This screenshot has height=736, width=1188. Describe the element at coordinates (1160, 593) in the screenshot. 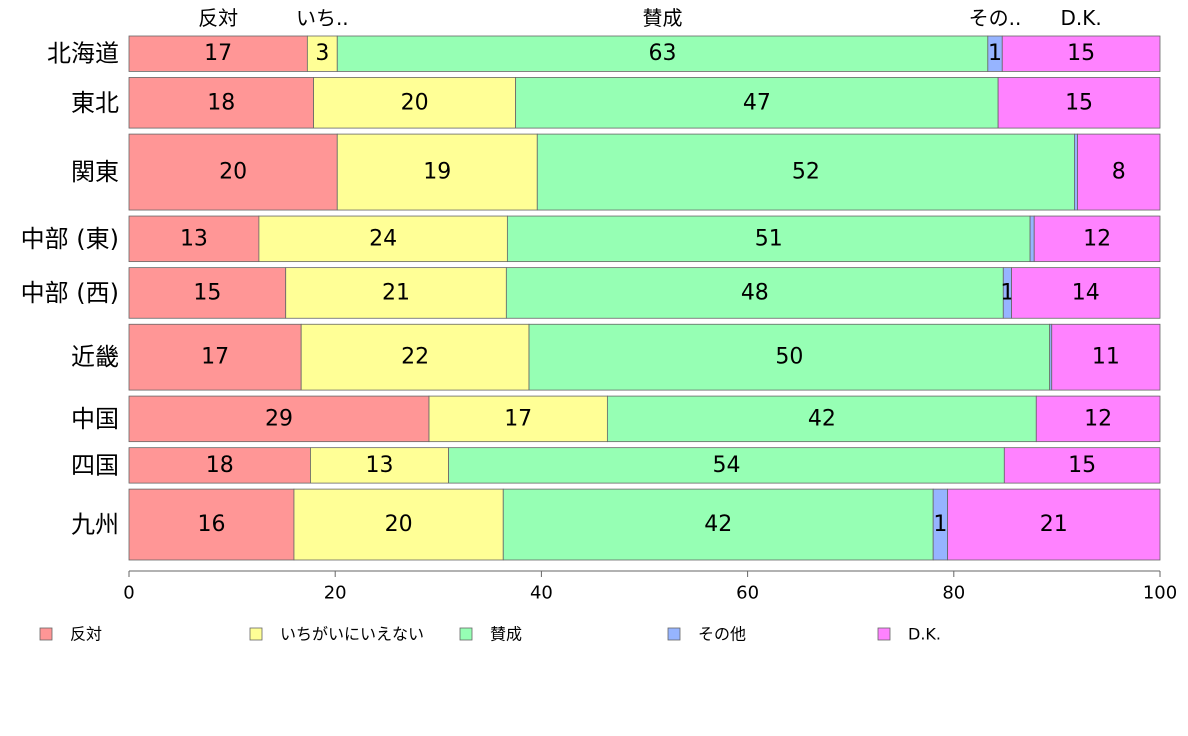

I see `x-tick-label: 100` at that location.